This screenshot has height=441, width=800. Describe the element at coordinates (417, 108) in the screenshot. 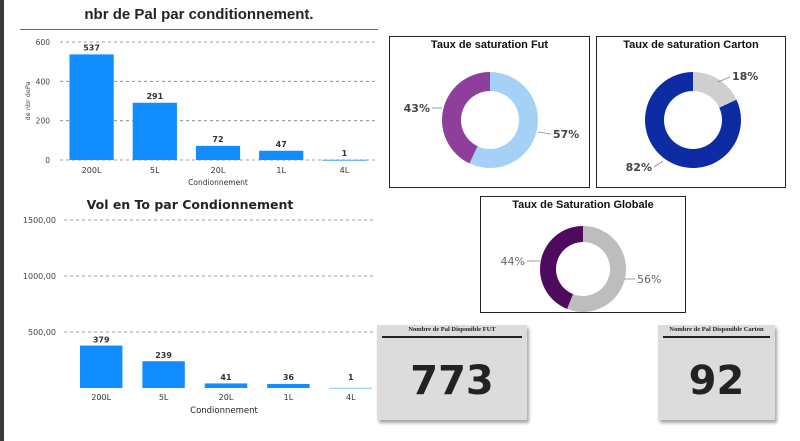

I see `donut-data-label: 43%` at that location.